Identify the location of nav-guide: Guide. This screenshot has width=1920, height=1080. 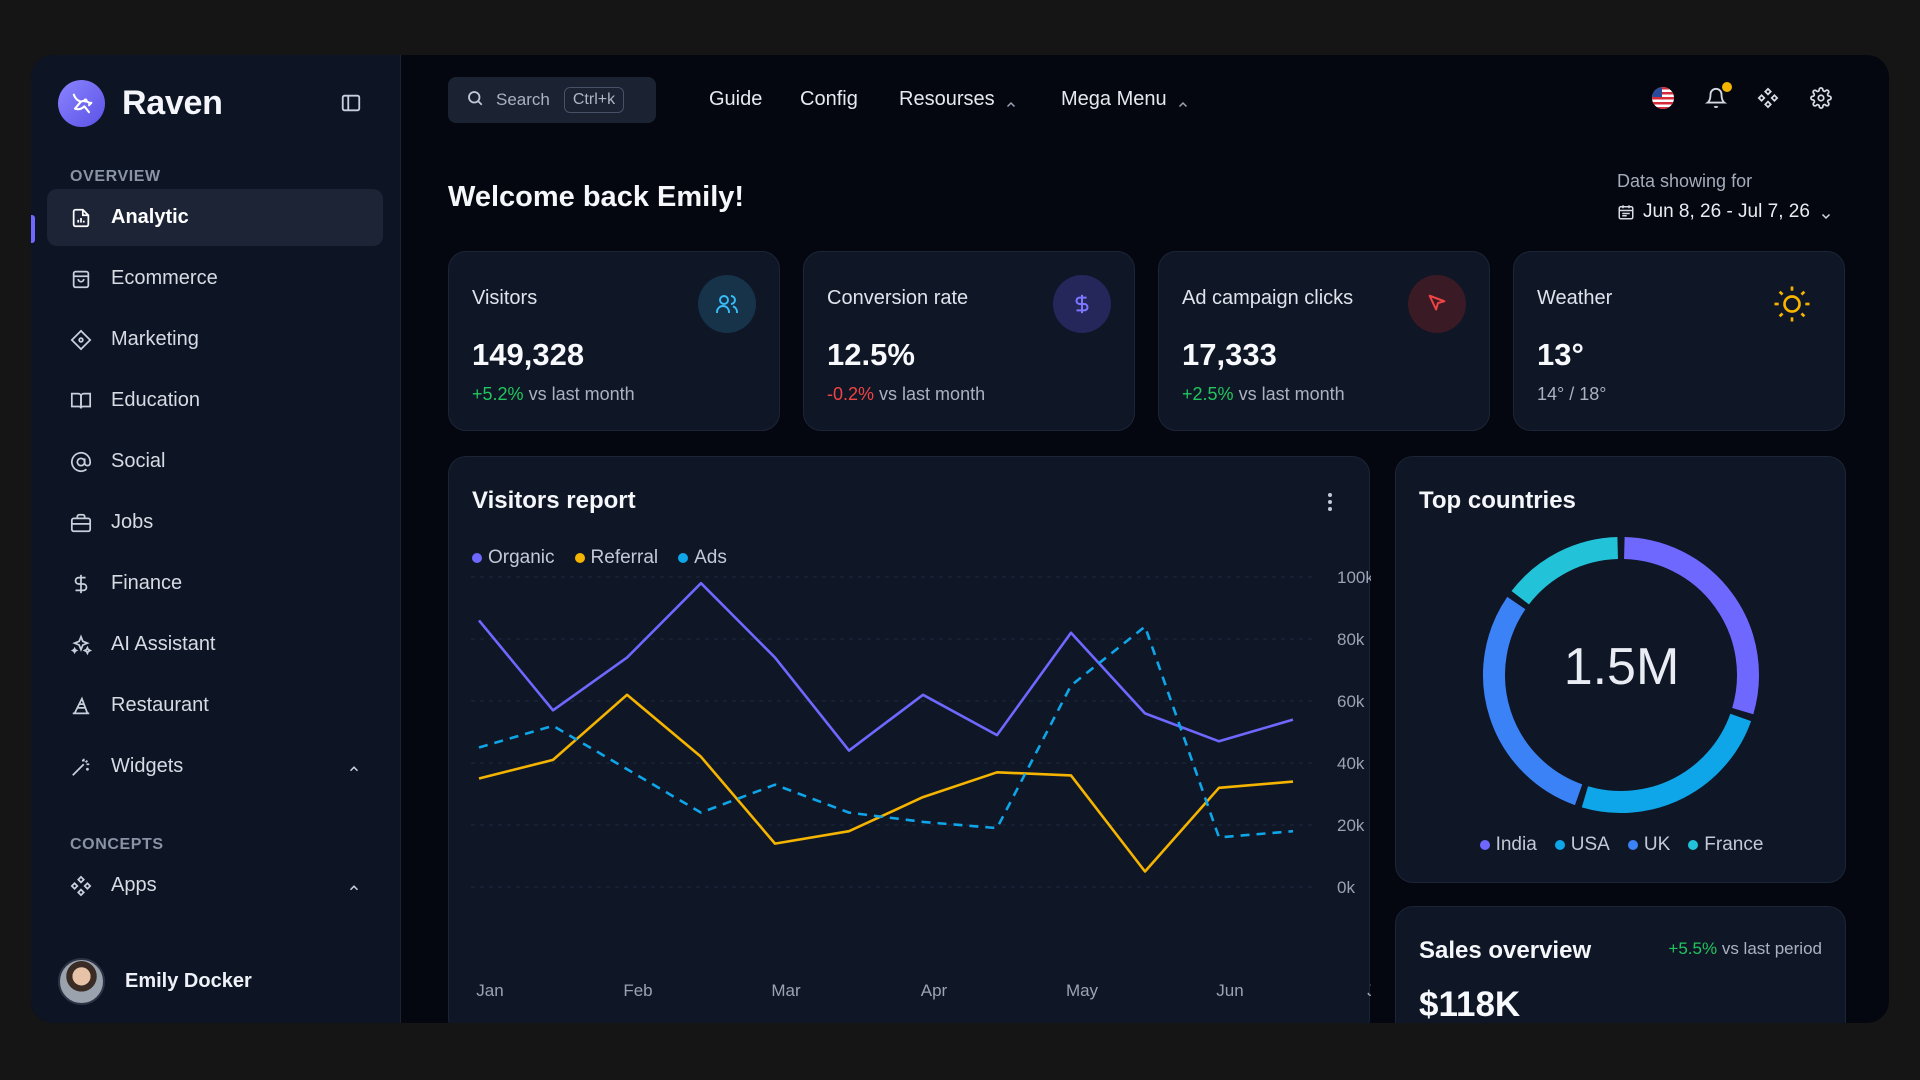
(735, 99).